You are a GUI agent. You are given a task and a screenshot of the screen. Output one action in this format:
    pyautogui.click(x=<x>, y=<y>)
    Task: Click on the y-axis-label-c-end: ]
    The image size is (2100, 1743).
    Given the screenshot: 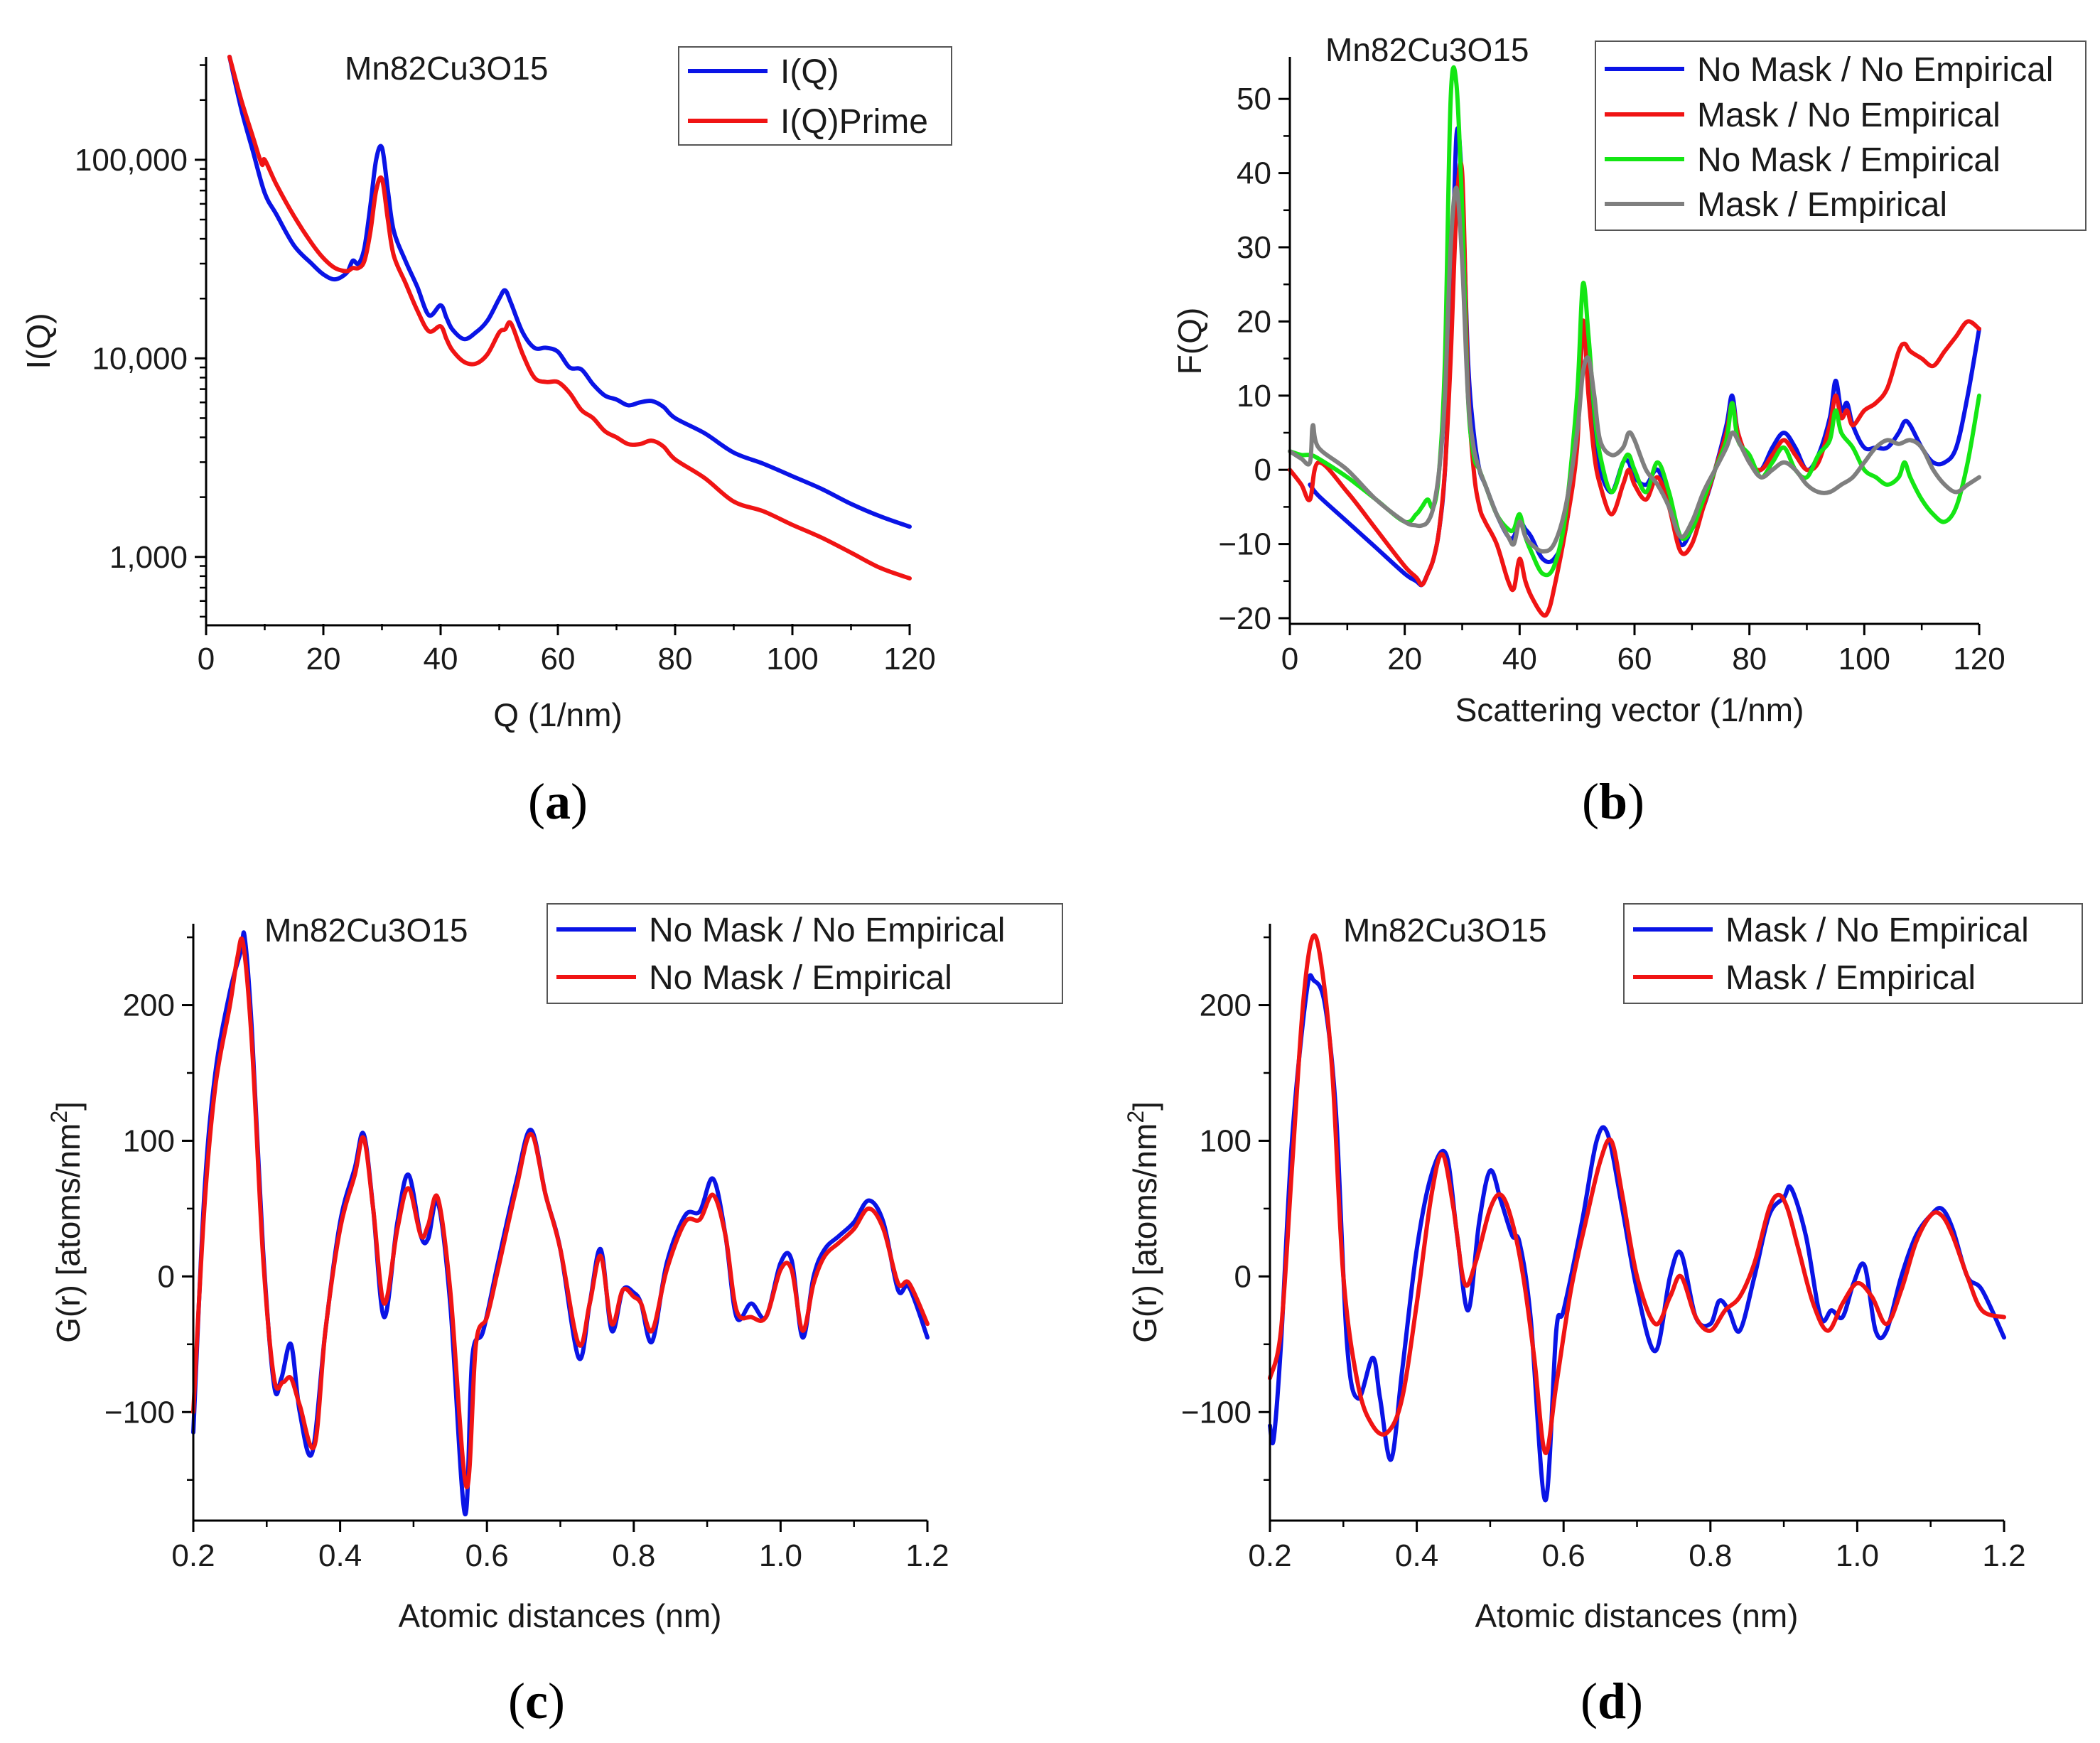 What is the action you would take?
    pyautogui.click(x=68, y=1106)
    